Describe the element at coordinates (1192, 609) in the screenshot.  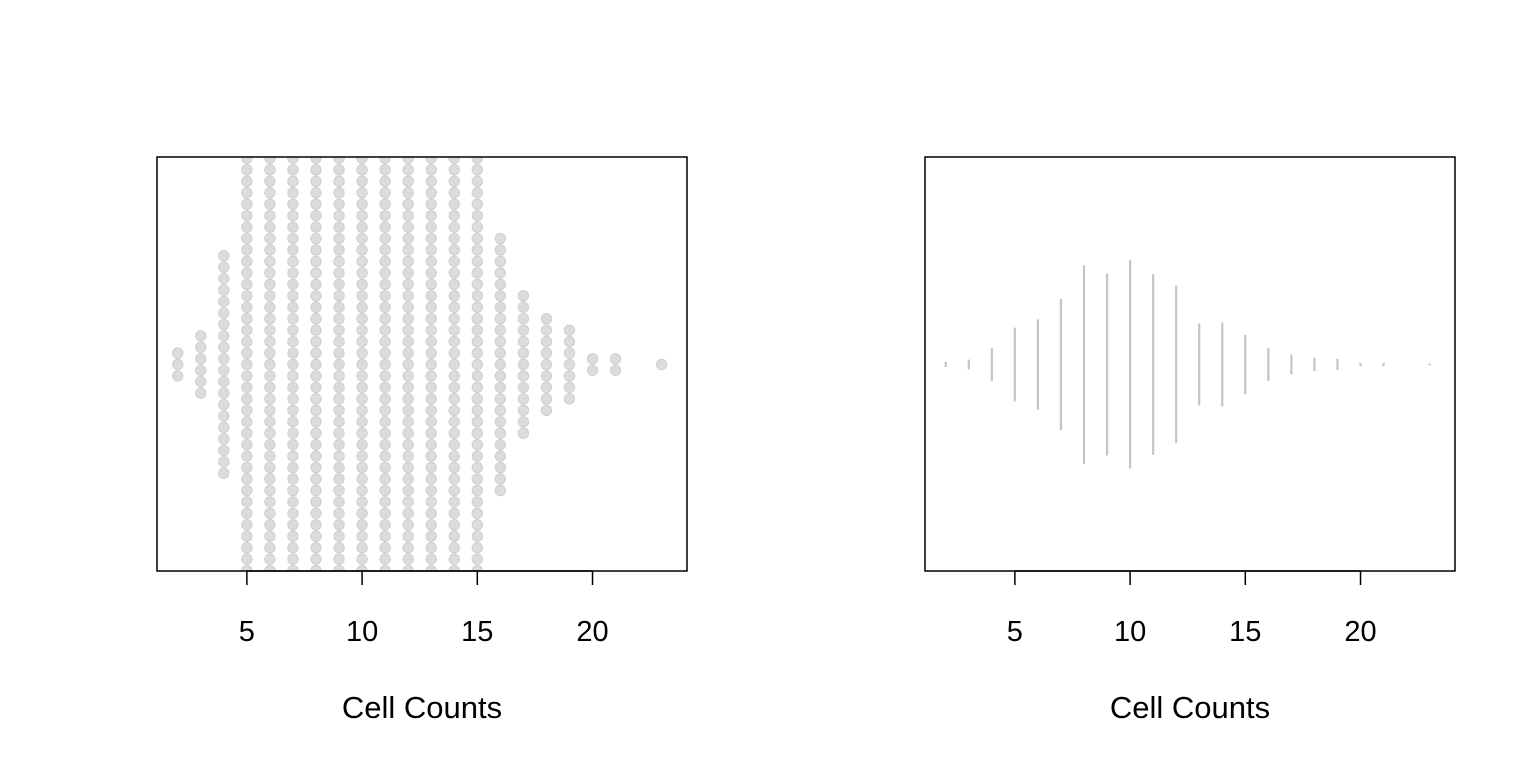
I see `x-axis: 5 10 15 20` at that location.